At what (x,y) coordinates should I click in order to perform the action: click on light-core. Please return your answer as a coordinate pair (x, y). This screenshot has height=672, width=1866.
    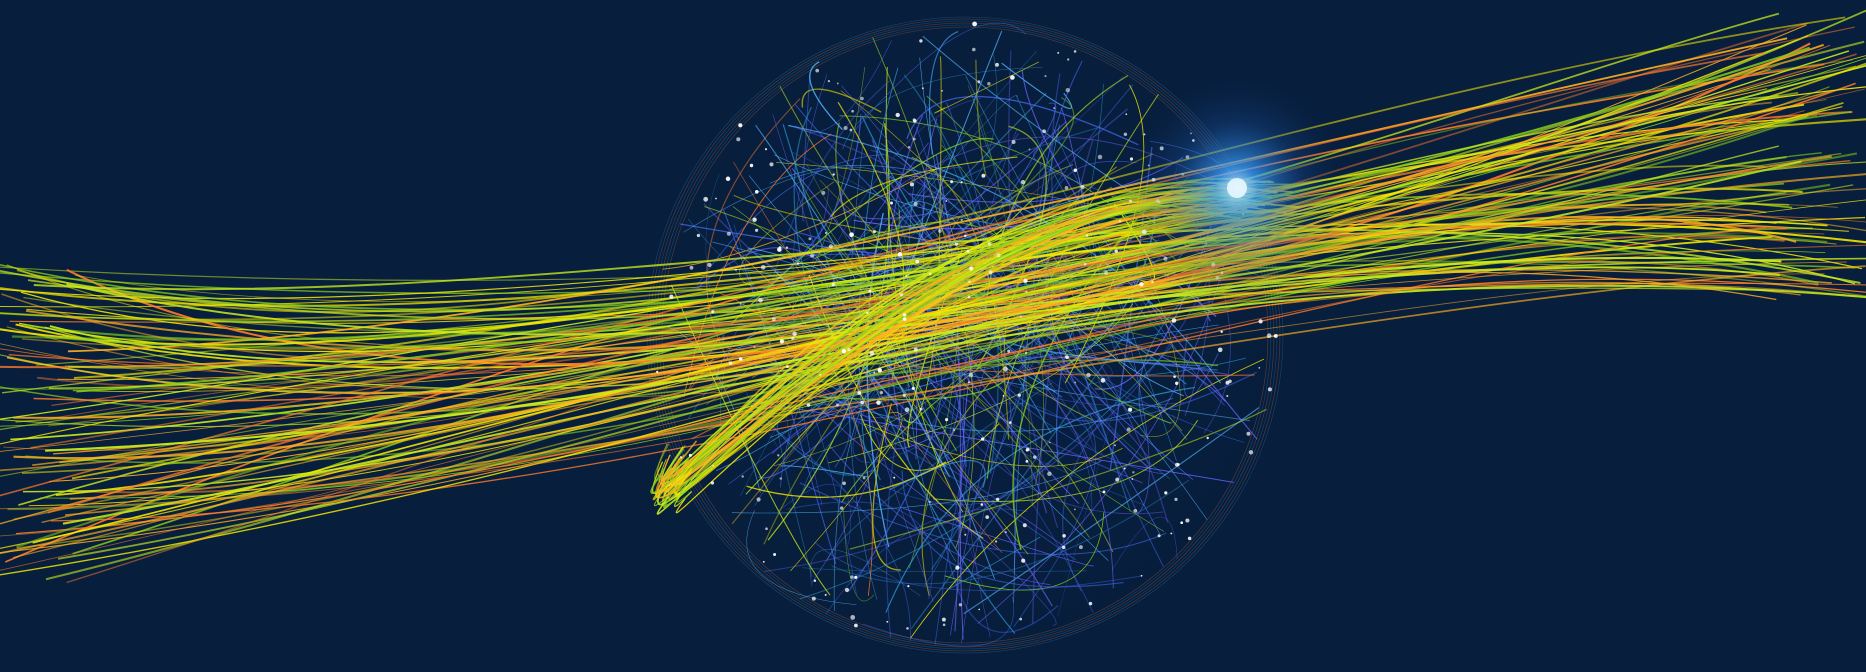
    Looking at the image, I should click on (1237, 188).